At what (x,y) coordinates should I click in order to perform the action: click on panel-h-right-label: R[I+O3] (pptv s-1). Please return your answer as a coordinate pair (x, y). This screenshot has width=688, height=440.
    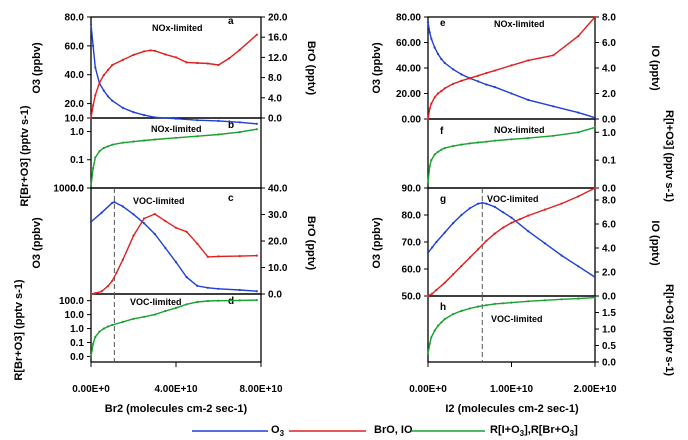
    Looking at the image, I should click on (669, 330).